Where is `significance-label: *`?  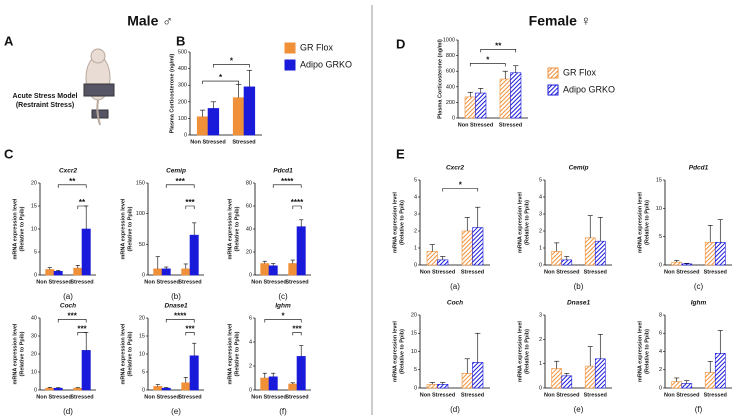
significance-label: * is located at coordinates (461, 185).